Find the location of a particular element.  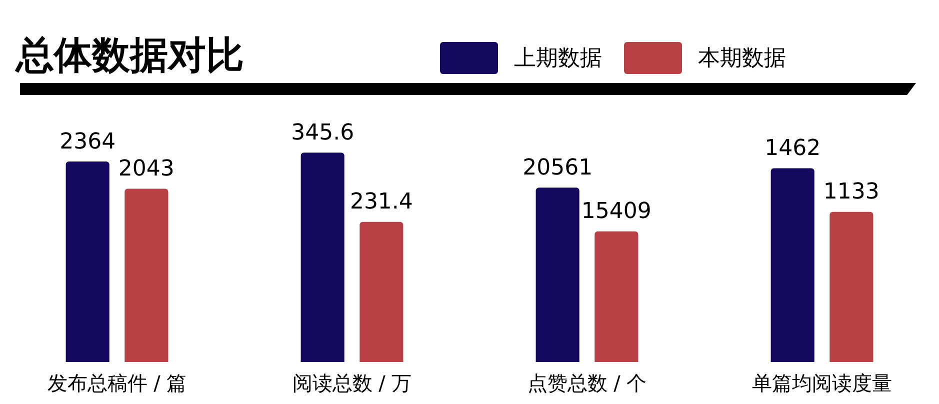

data-label: 2043 is located at coordinates (146, 169).